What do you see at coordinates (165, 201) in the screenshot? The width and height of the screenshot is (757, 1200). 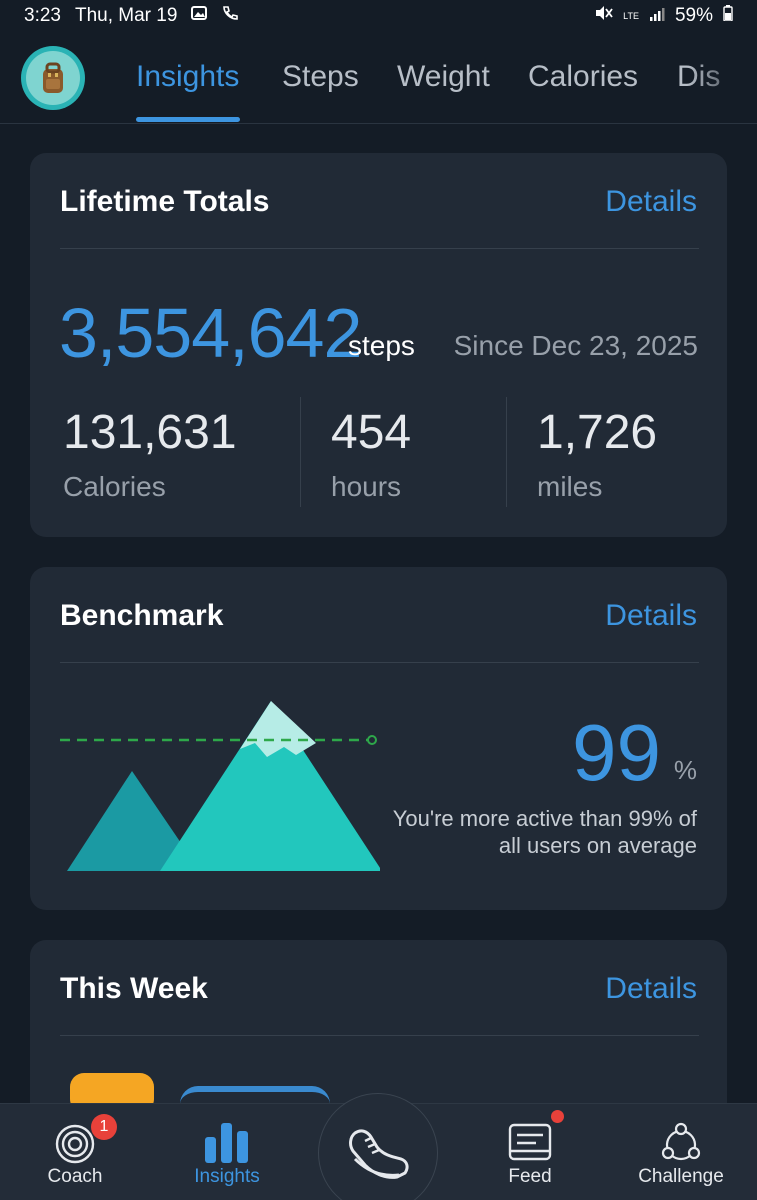 I see `lifetime-totals-title: Lifetime Totals` at bounding box center [165, 201].